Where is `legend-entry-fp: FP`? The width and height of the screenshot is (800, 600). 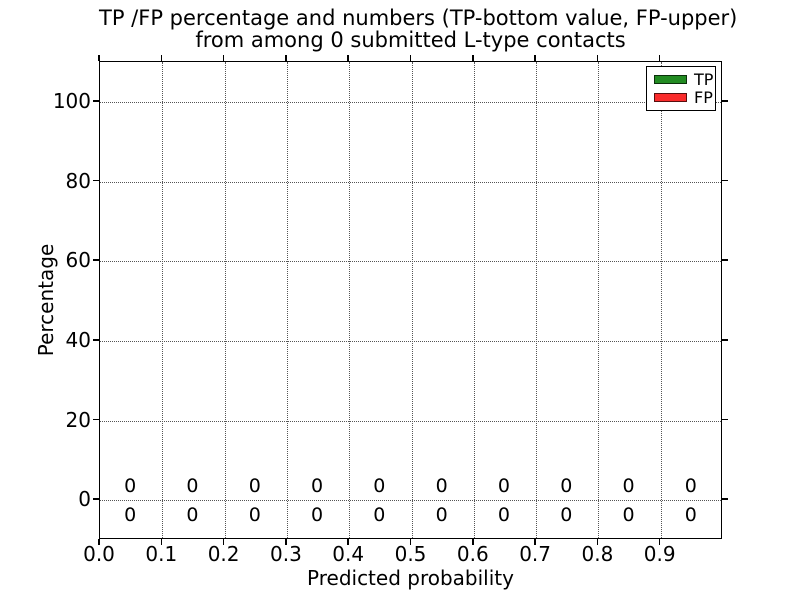
legend-entry-fp: FP is located at coordinates (684, 97).